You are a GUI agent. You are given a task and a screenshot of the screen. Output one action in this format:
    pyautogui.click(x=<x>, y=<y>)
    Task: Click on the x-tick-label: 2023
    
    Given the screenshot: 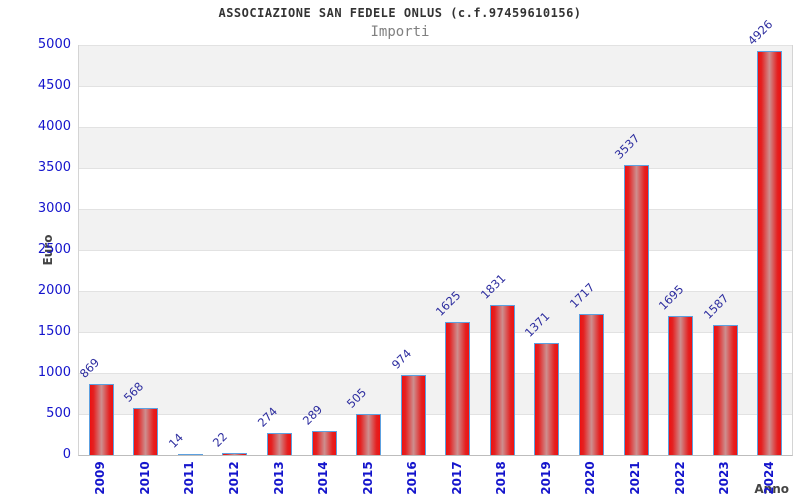 What is the action you would take?
    pyautogui.click(x=724, y=478)
    